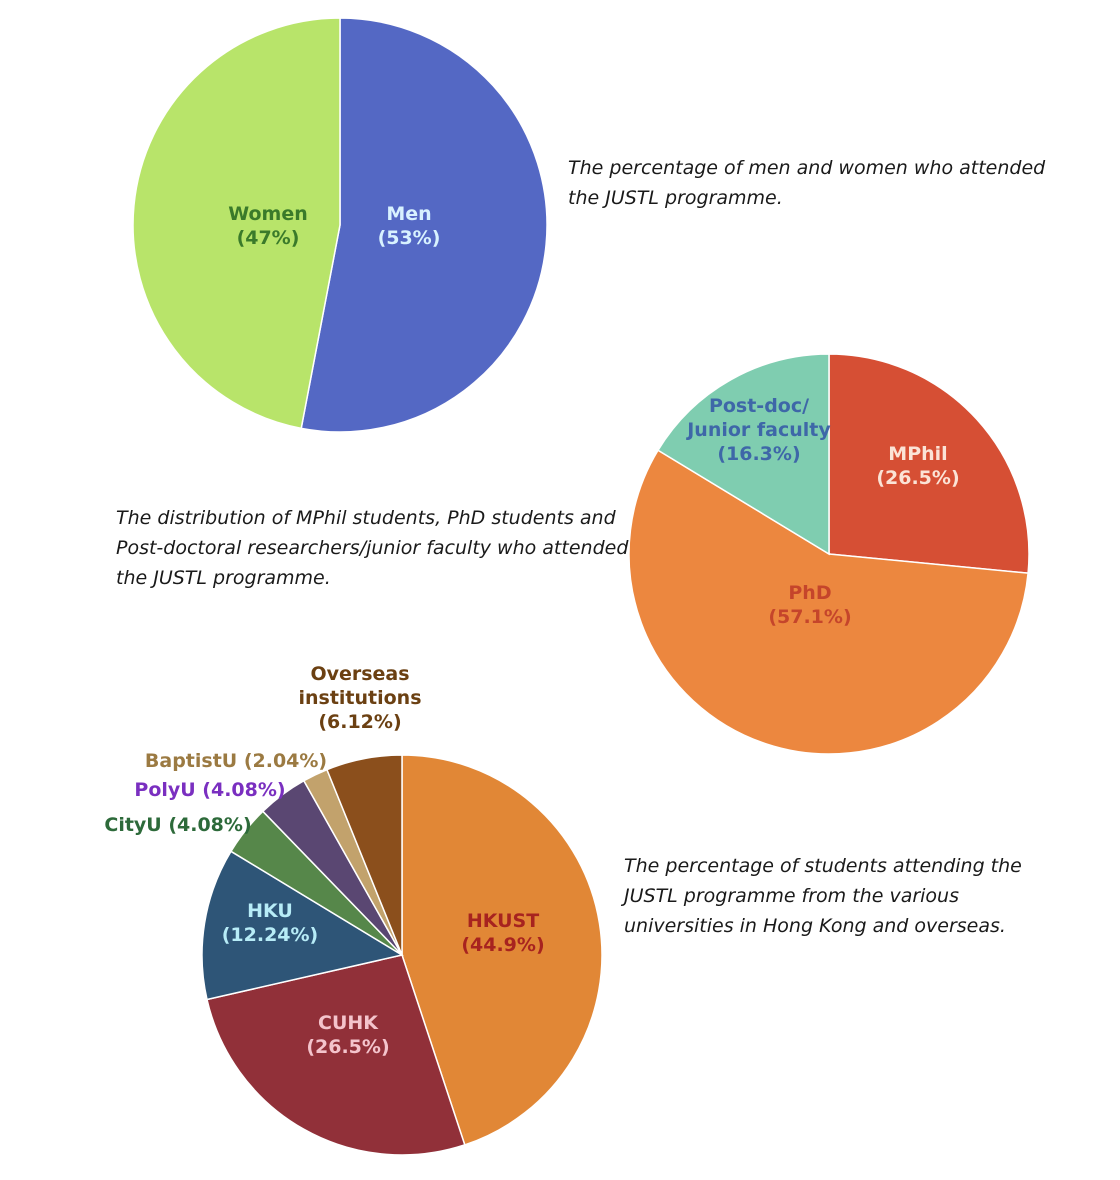 Image resolution: width=1120 pixels, height=1180 pixels. I want to click on label-line: Men, so click(408, 214).